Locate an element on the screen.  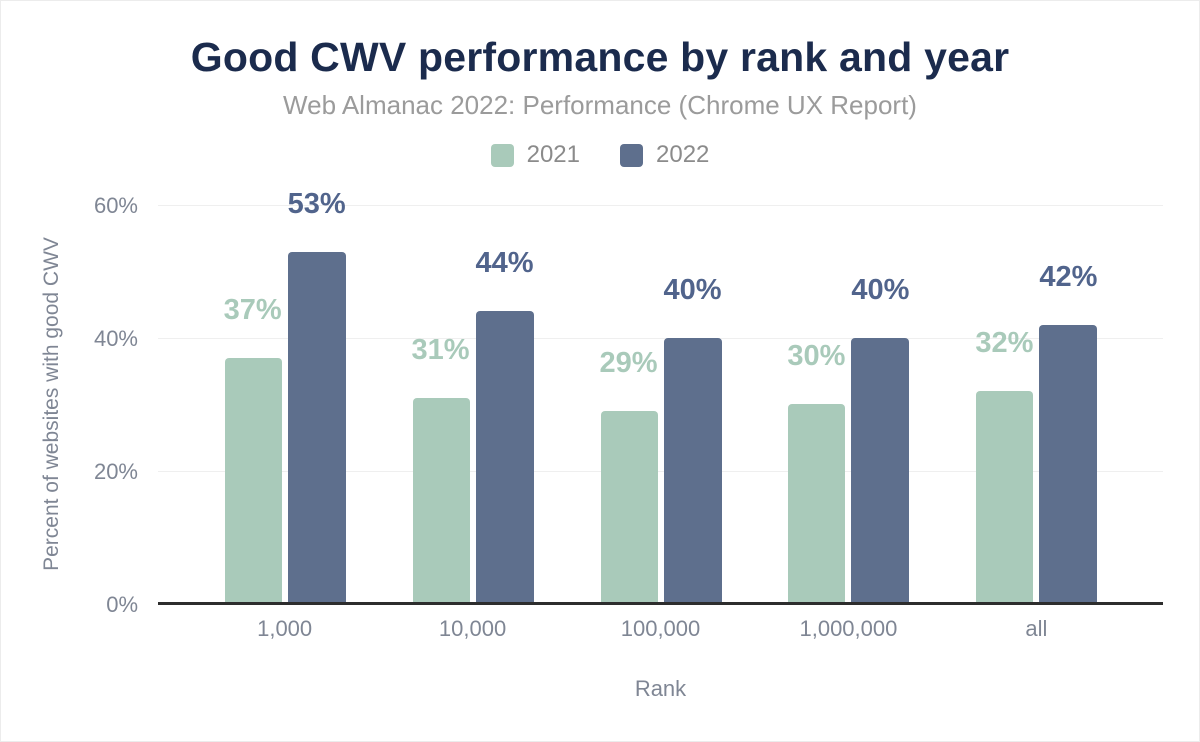
y-tick-0: 0% is located at coordinates (122, 604).